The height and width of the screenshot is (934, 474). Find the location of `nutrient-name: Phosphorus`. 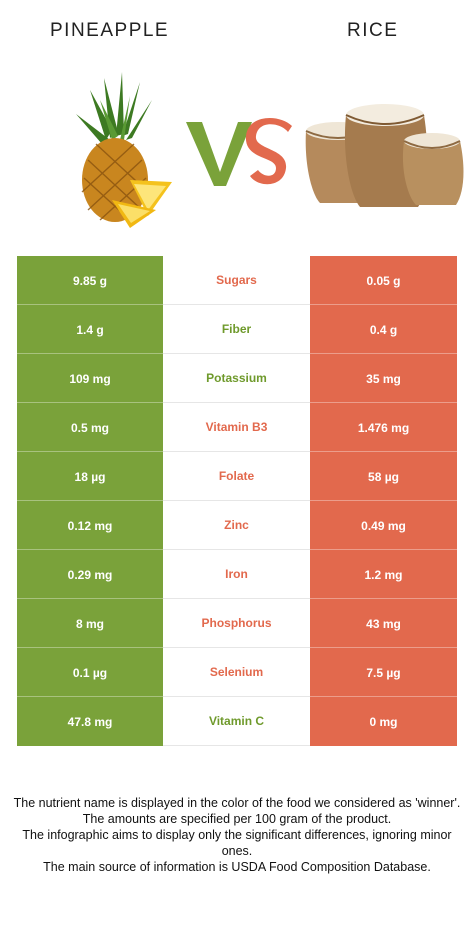

nutrient-name: Phosphorus is located at coordinates (236, 623).